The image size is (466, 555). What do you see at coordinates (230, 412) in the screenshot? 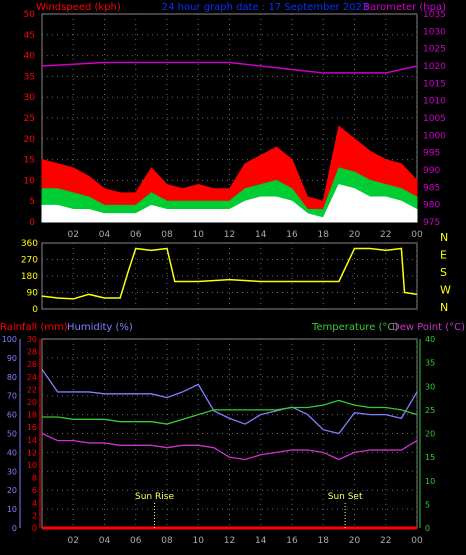
I see `temperature-line` at bounding box center [230, 412].